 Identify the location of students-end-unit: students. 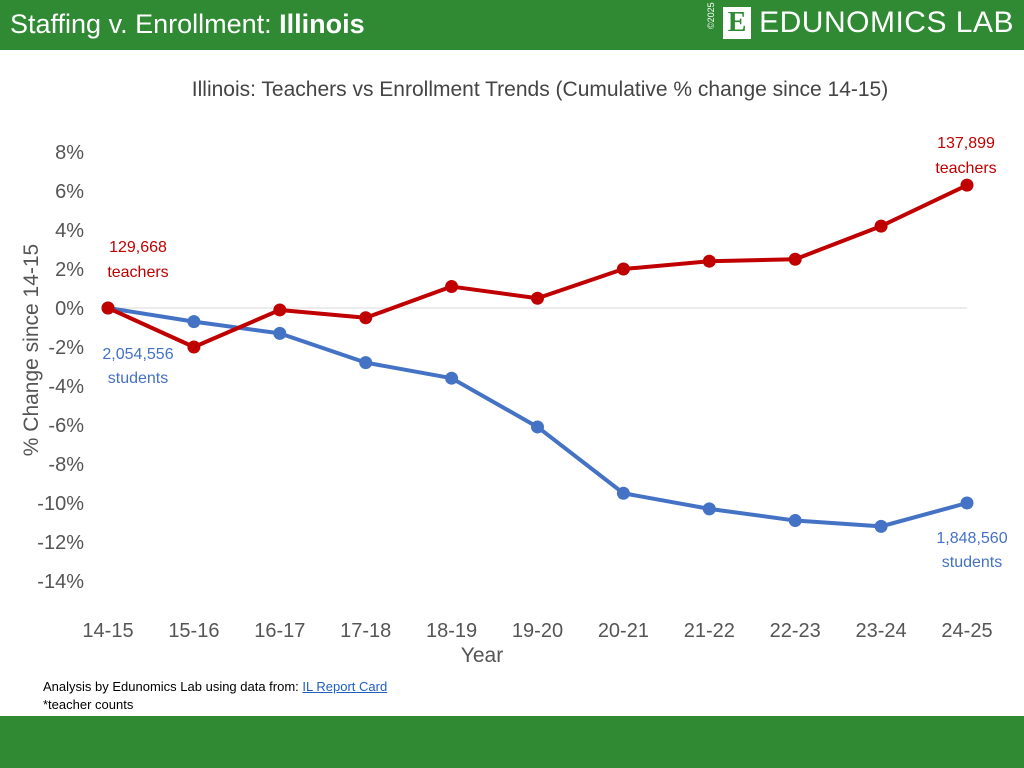
(972, 562).